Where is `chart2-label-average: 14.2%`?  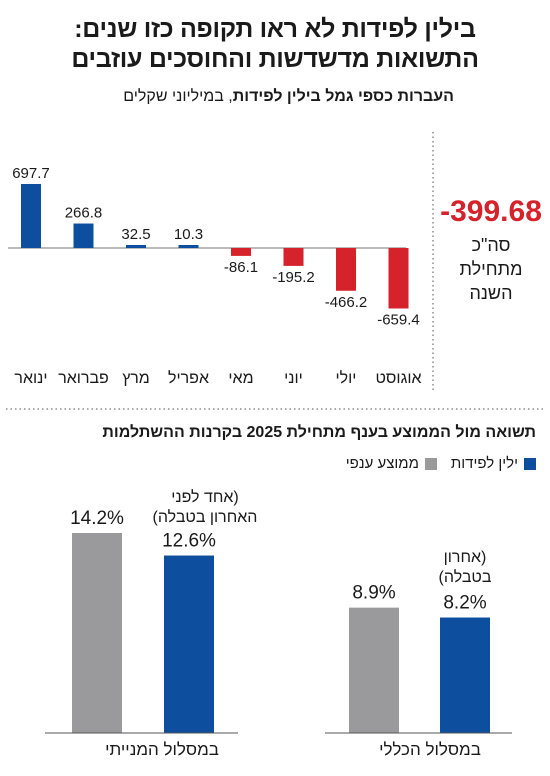 chart2-label-average: 14.2% is located at coordinates (97, 518).